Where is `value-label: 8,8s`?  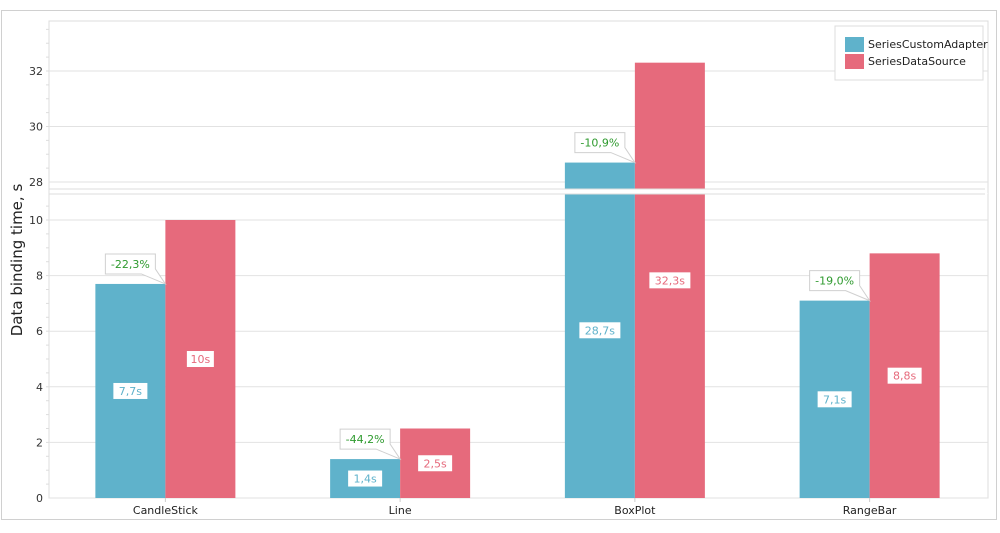 value-label: 8,8s is located at coordinates (904, 376).